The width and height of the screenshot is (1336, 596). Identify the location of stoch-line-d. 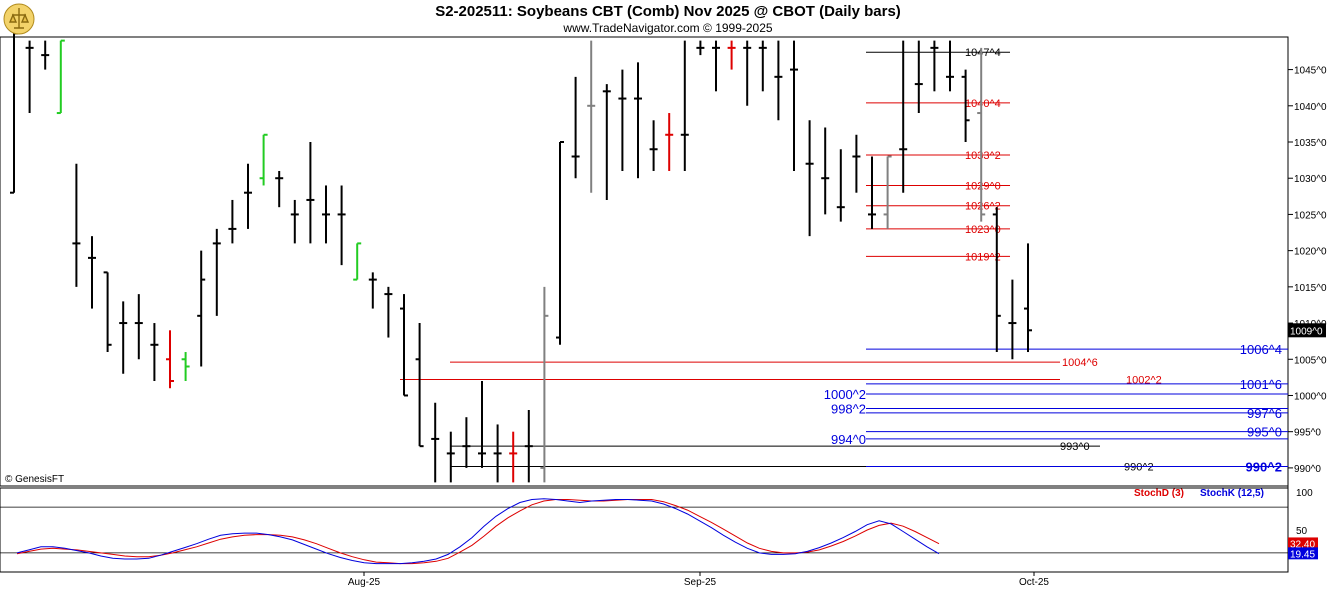
(478, 532).